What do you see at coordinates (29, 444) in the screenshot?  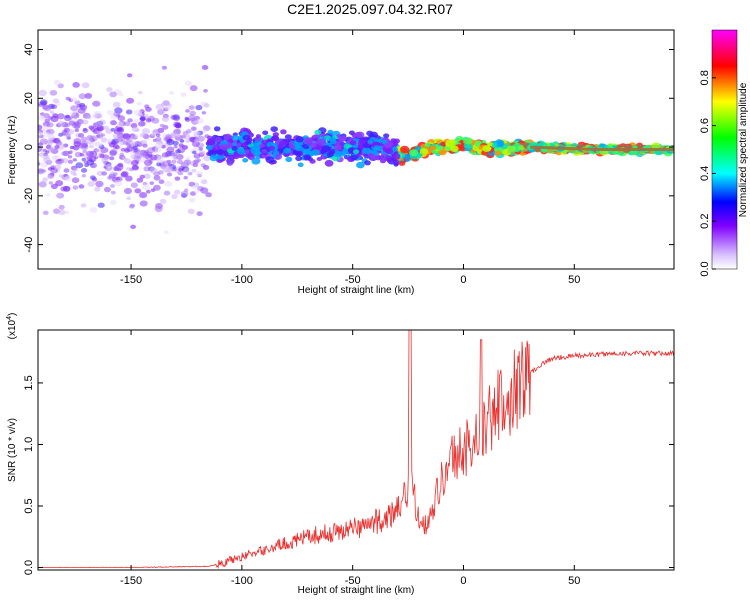 I see `snr-ytick-label: 1.0` at bounding box center [29, 444].